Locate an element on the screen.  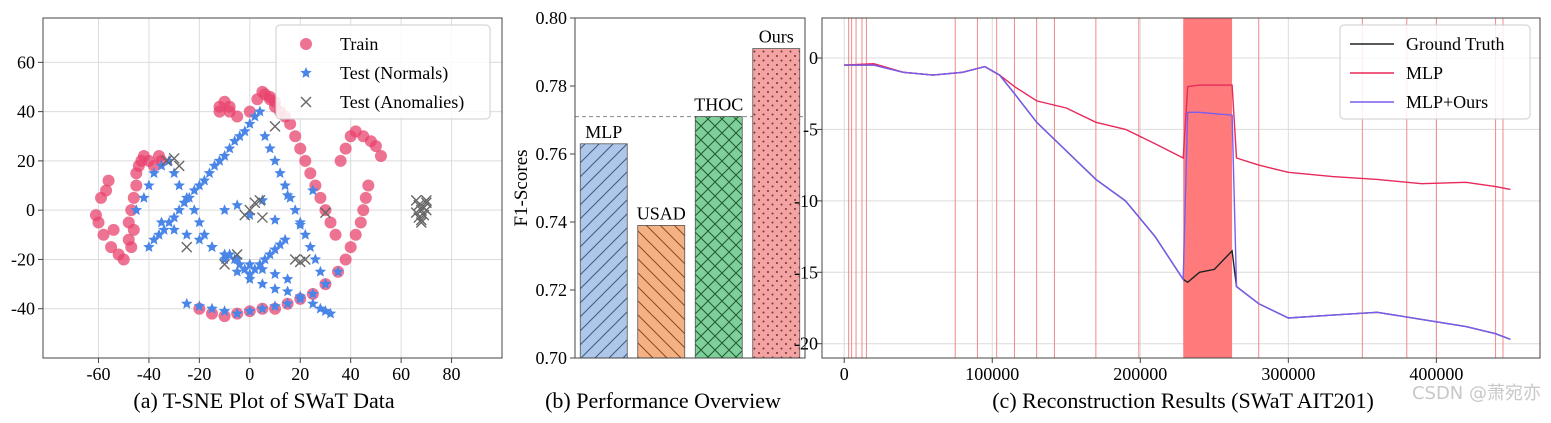
reconstruction-ytick-label: -10 is located at coordinates (806, 201).